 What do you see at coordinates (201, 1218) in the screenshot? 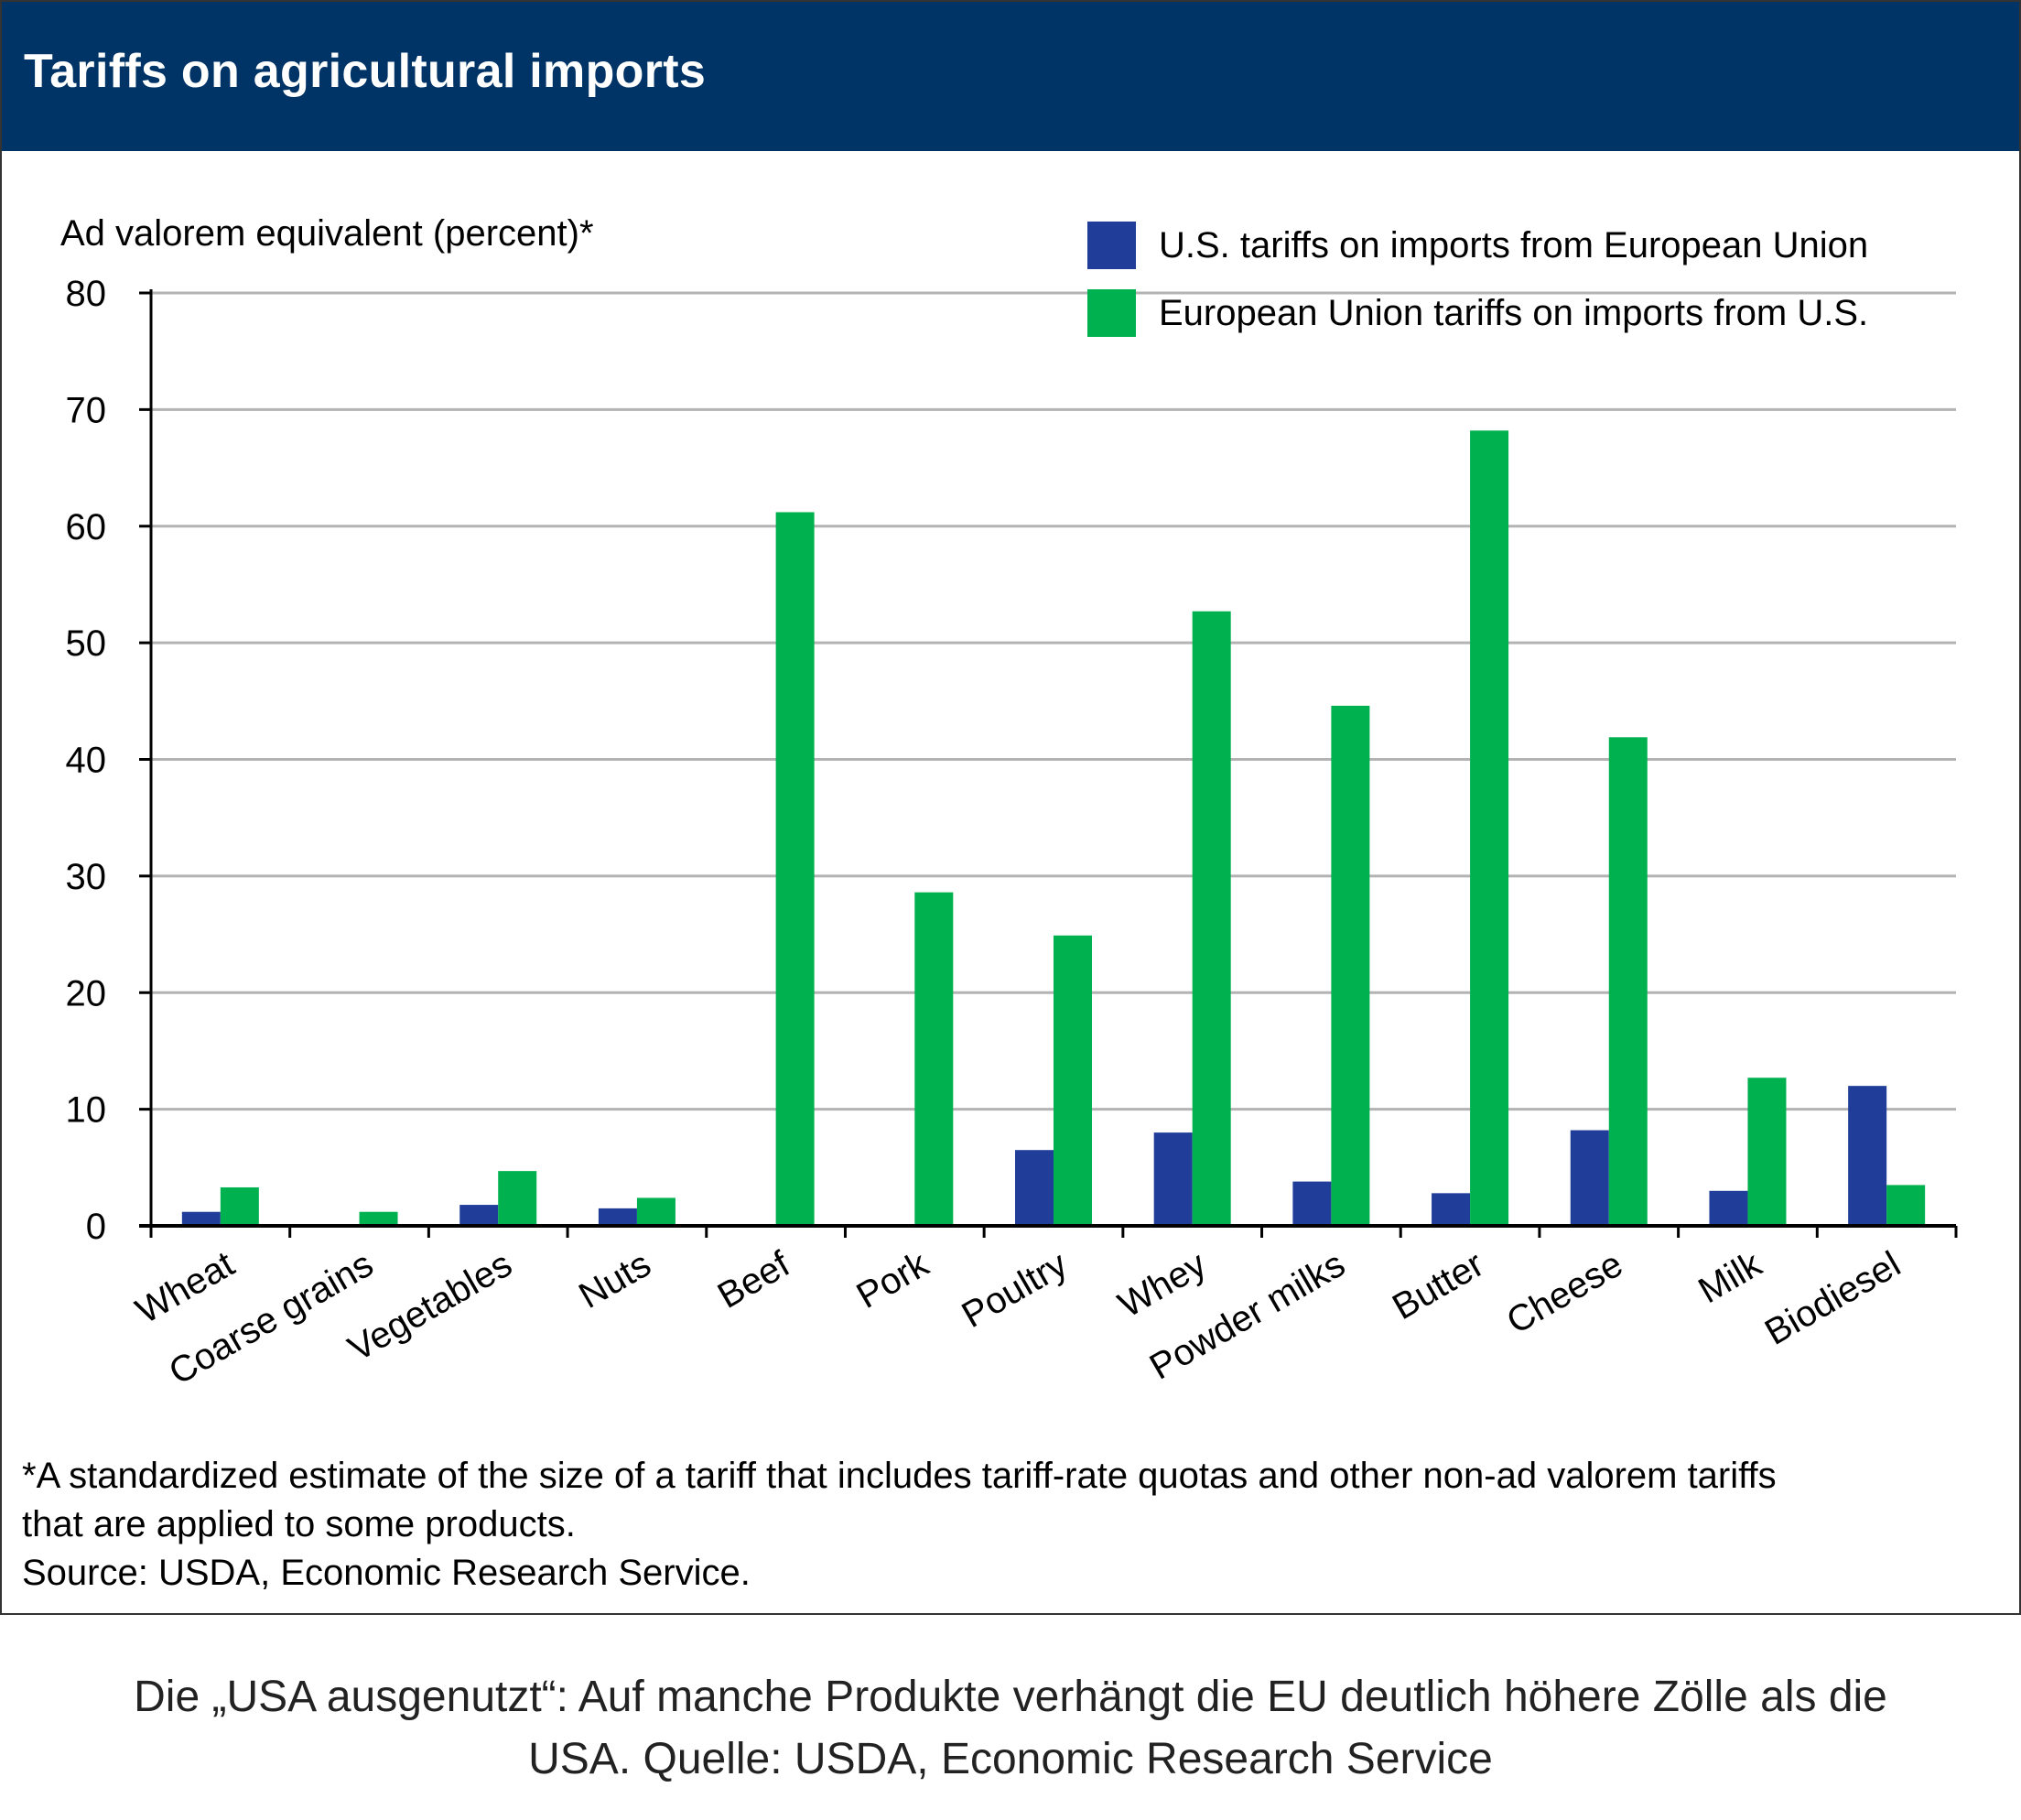
I see `us-tariff-bar-wheat` at bounding box center [201, 1218].